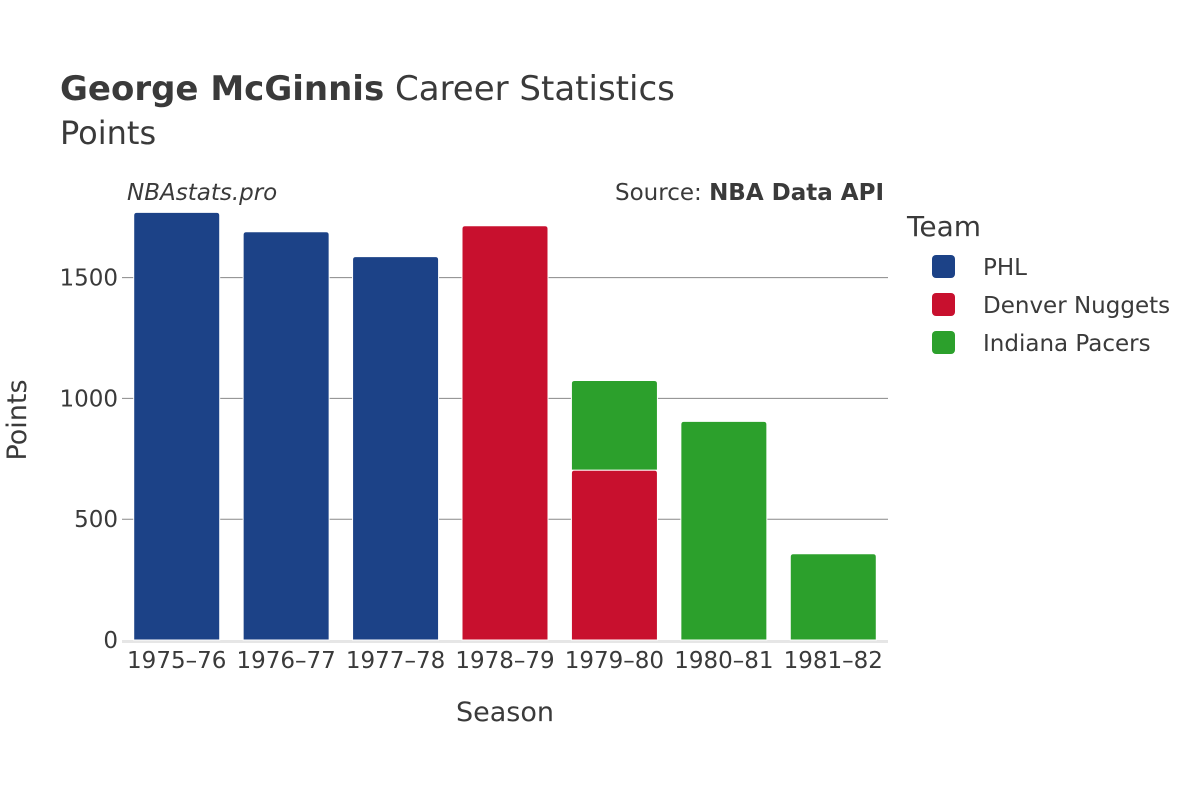  I want to click on source-label: Source: NBA Data API, so click(749, 193).